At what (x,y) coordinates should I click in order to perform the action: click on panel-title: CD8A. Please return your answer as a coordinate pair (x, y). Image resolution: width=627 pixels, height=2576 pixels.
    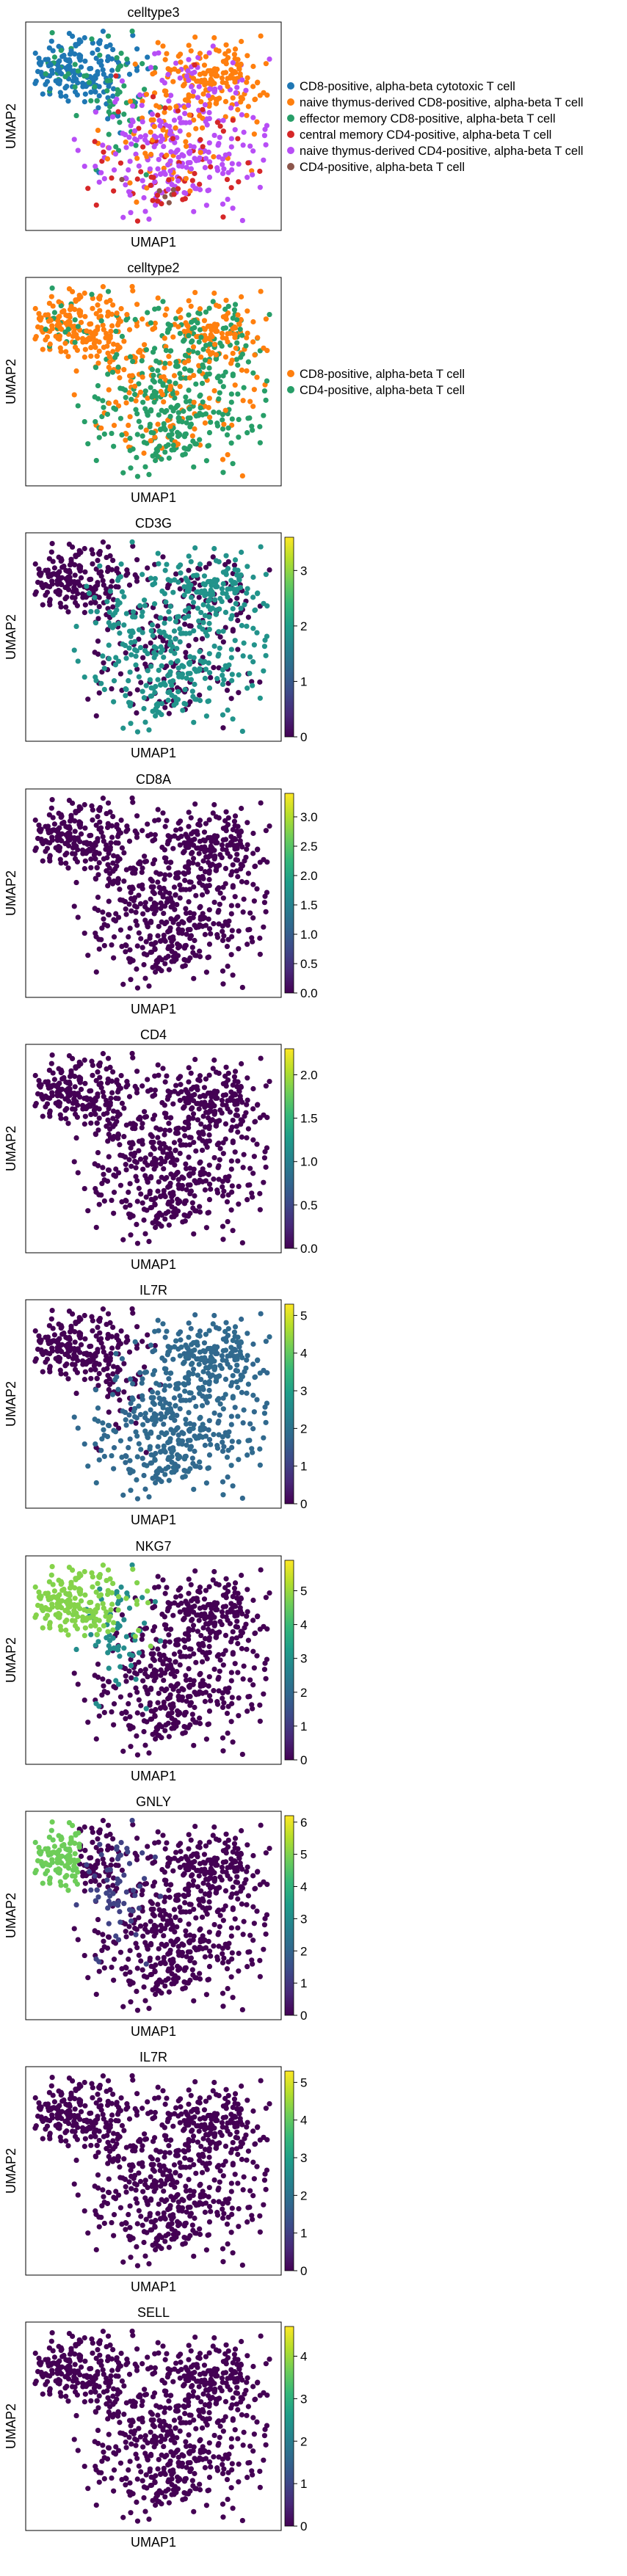
    Looking at the image, I should click on (153, 779).